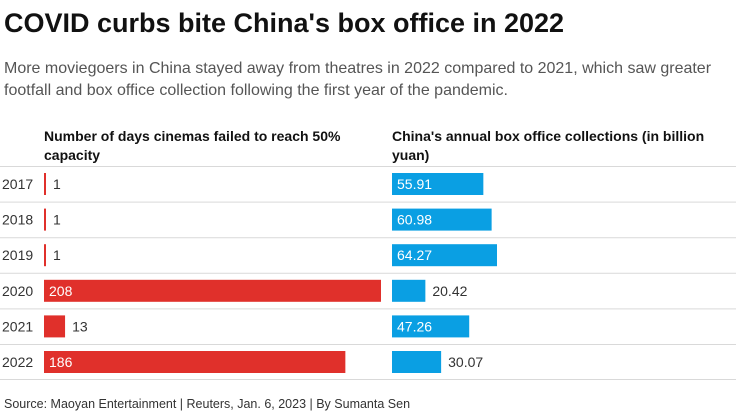 The image size is (736, 414). What do you see at coordinates (61, 362) in the screenshot?
I see `left-value-label: 186` at bounding box center [61, 362].